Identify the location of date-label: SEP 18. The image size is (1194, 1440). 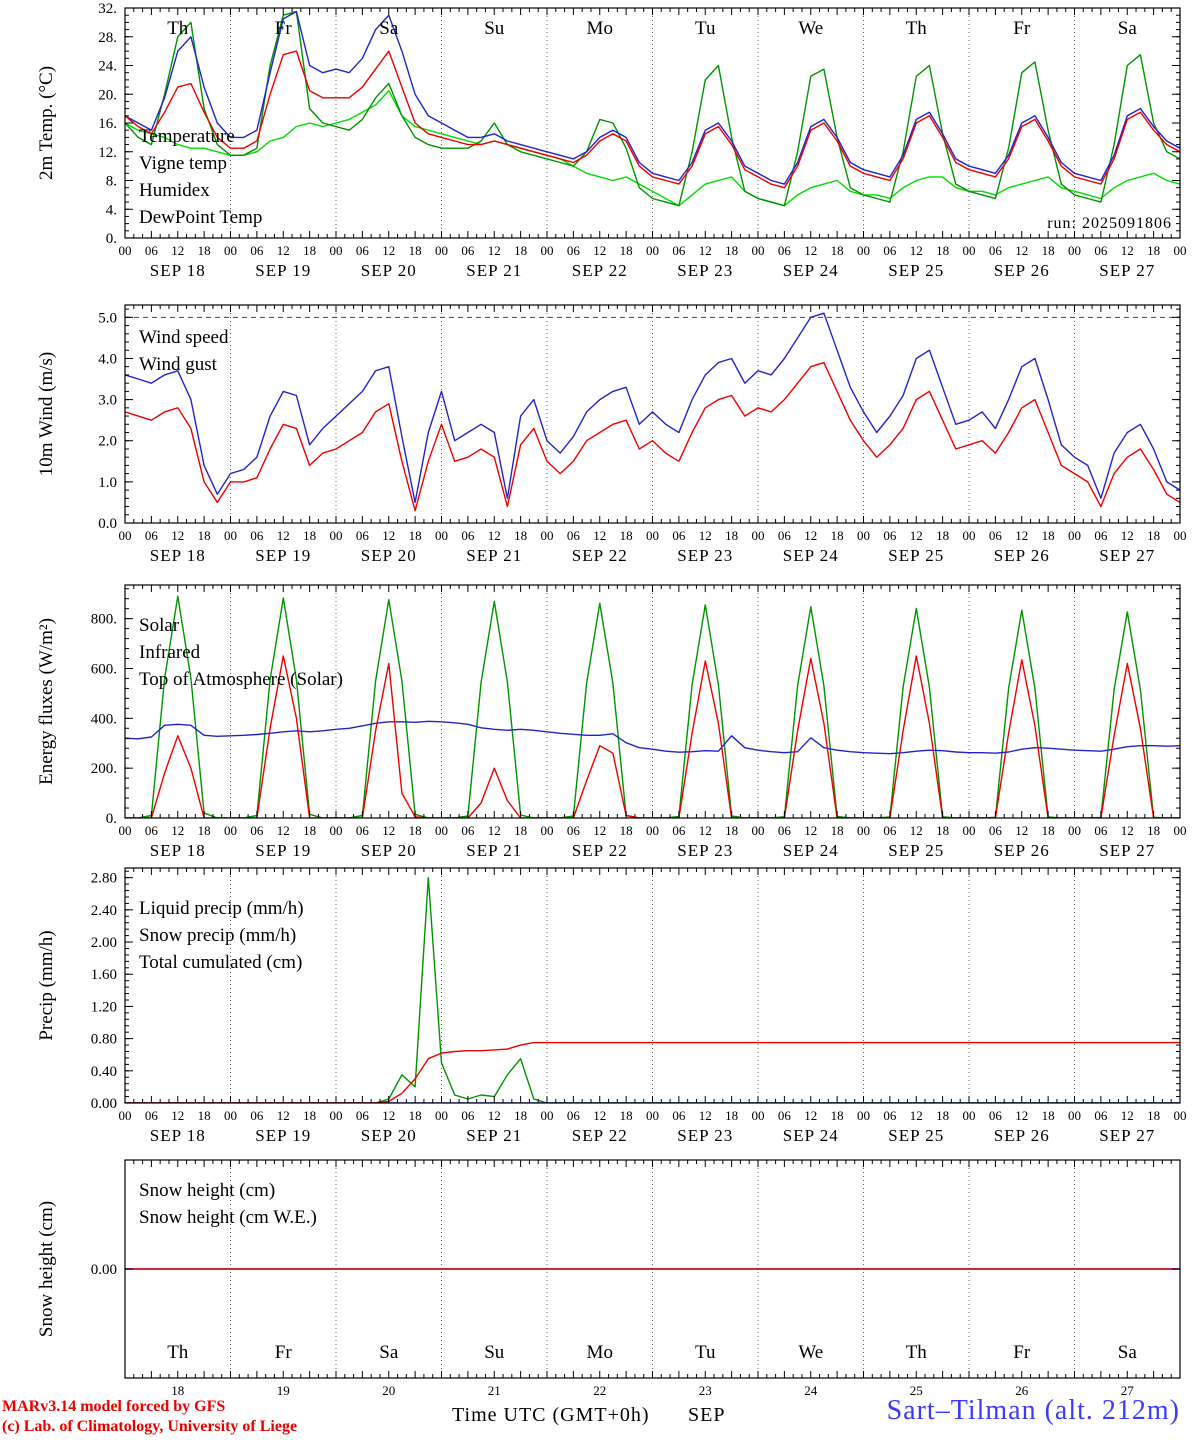
(178, 850).